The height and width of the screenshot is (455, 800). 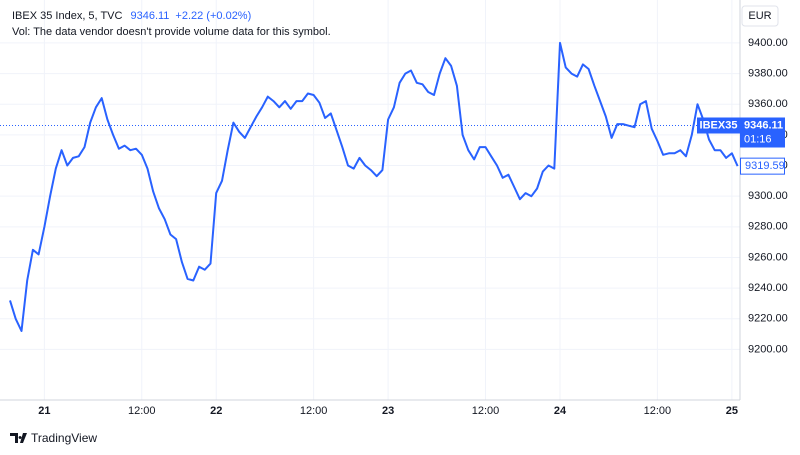 I want to click on y-tick-label: 9400.00, so click(x=768, y=43).